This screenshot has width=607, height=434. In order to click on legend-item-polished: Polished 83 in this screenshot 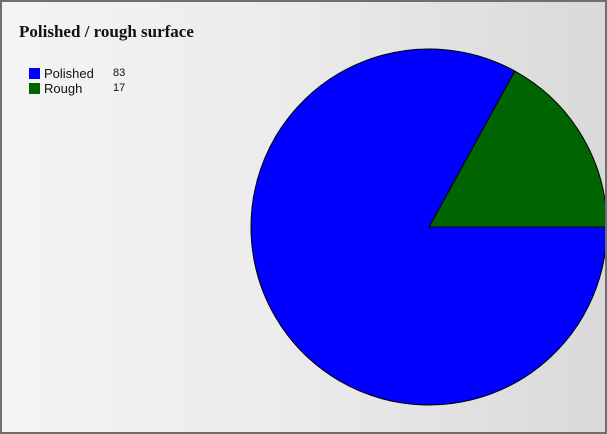, I will do `click(89, 73)`.